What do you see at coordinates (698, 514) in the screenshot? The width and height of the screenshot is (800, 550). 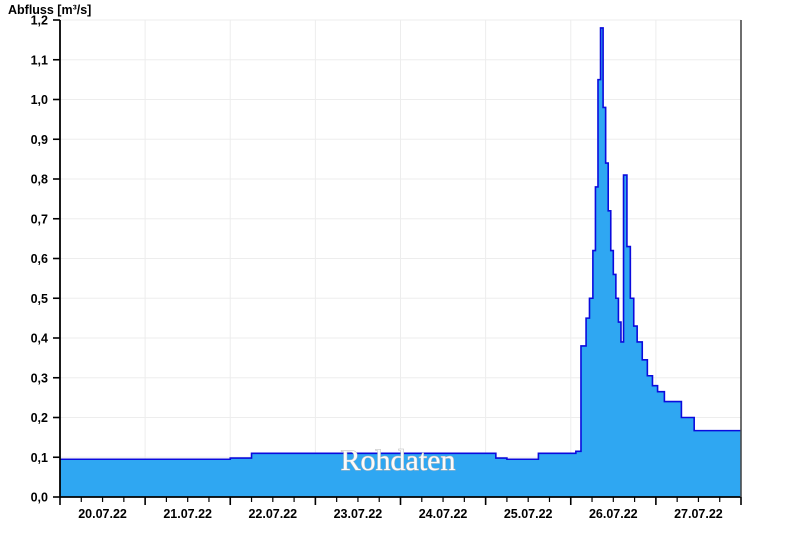 I see `x-tick-label: 27.07.22` at bounding box center [698, 514].